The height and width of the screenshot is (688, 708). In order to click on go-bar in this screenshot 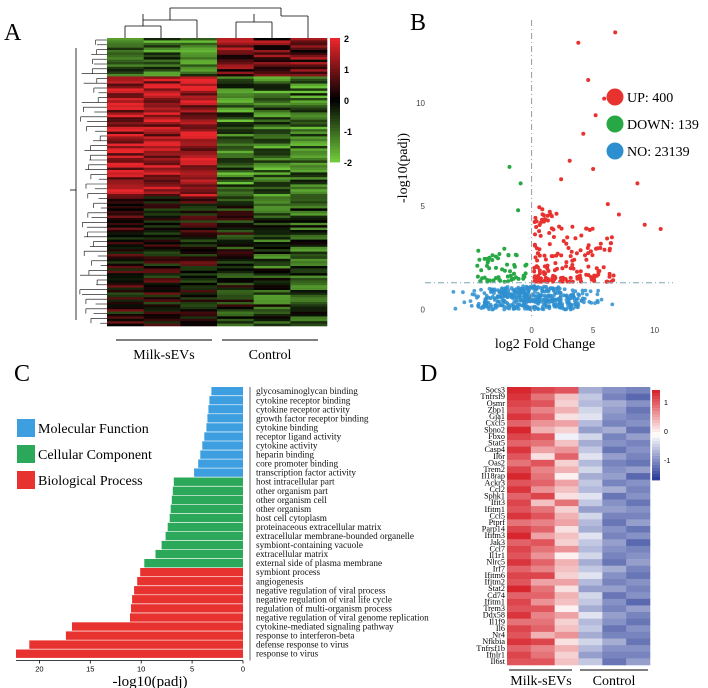, I will do `click(206, 508)`.